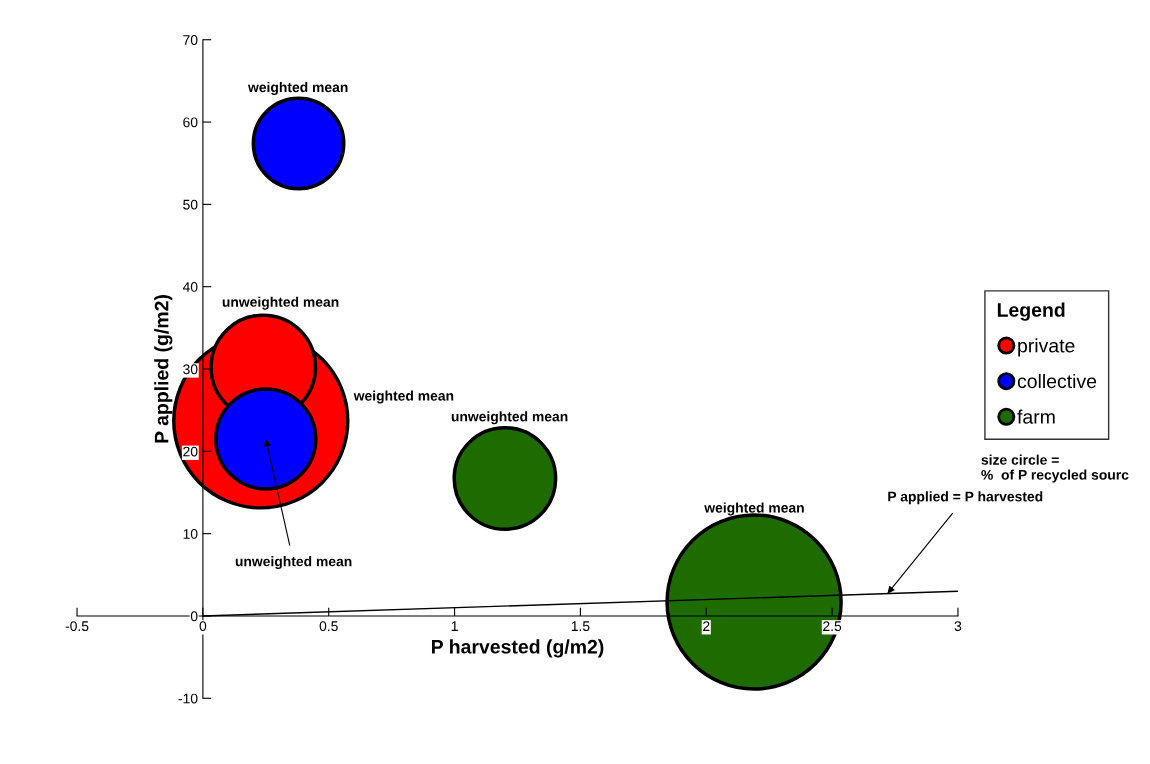 The image size is (1150, 764). What do you see at coordinates (188, 698) in the screenshot?
I see `y-tick-label: -10` at bounding box center [188, 698].